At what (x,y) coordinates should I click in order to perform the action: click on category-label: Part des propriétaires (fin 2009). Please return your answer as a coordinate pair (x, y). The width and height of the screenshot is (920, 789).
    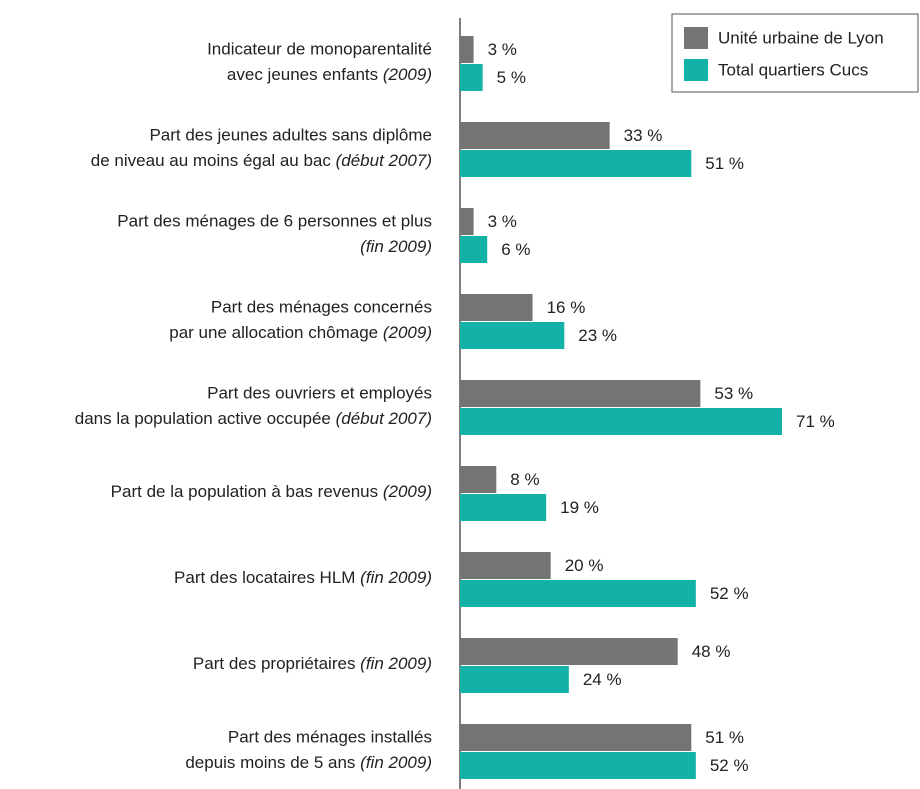
    Looking at the image, I should click on (312, 663).